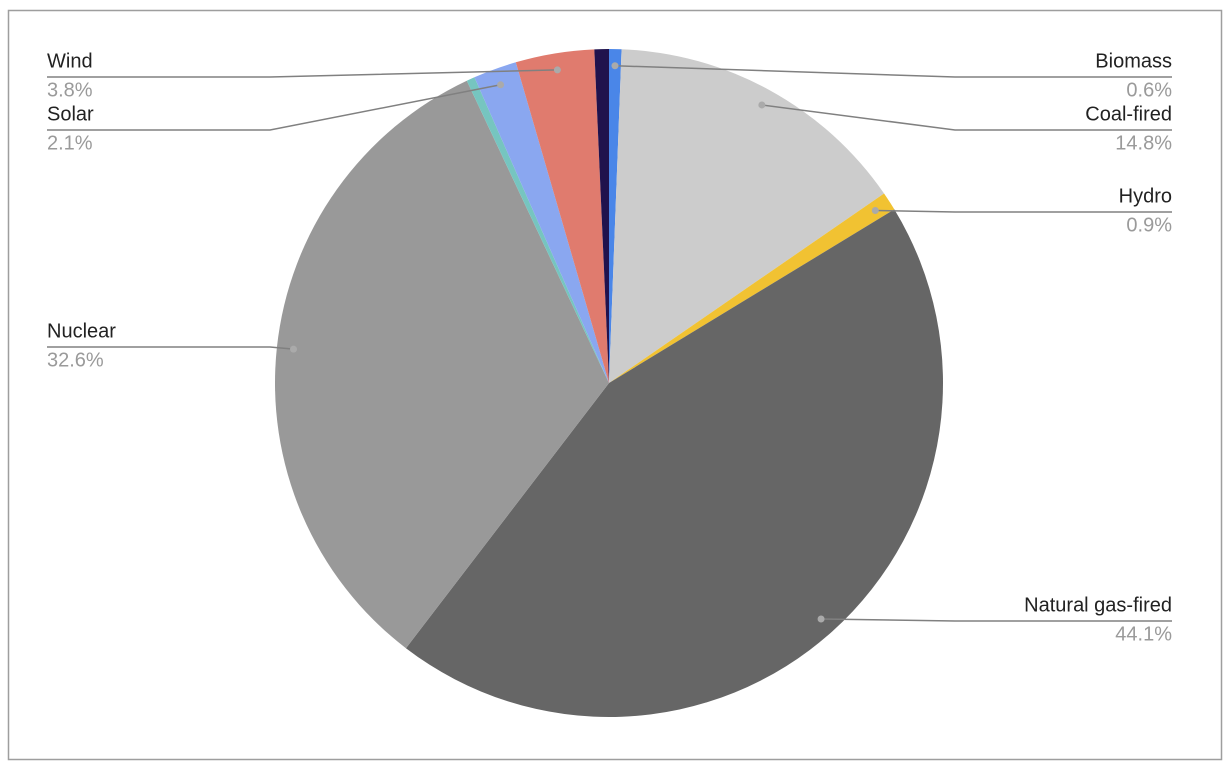 This screenshot has width=1232, height=772. I want to click on slice-value-label: 2.1%, so click(70, 143).